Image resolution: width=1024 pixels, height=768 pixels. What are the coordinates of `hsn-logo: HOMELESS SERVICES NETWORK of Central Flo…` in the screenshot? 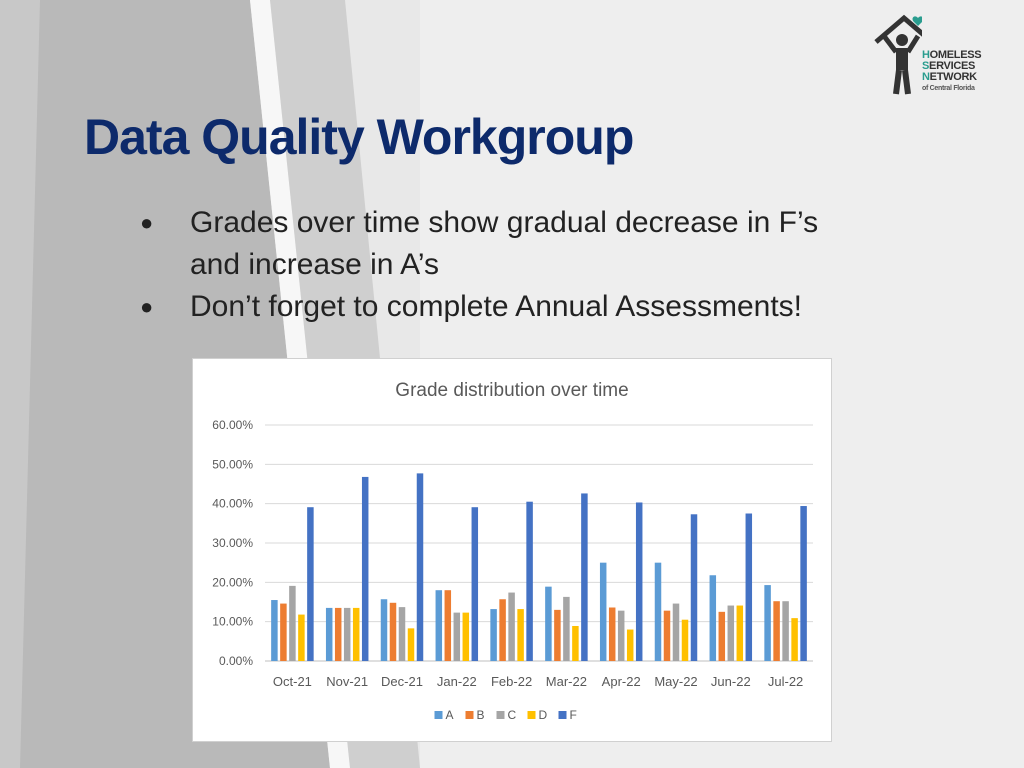 It's located at (932, 57).